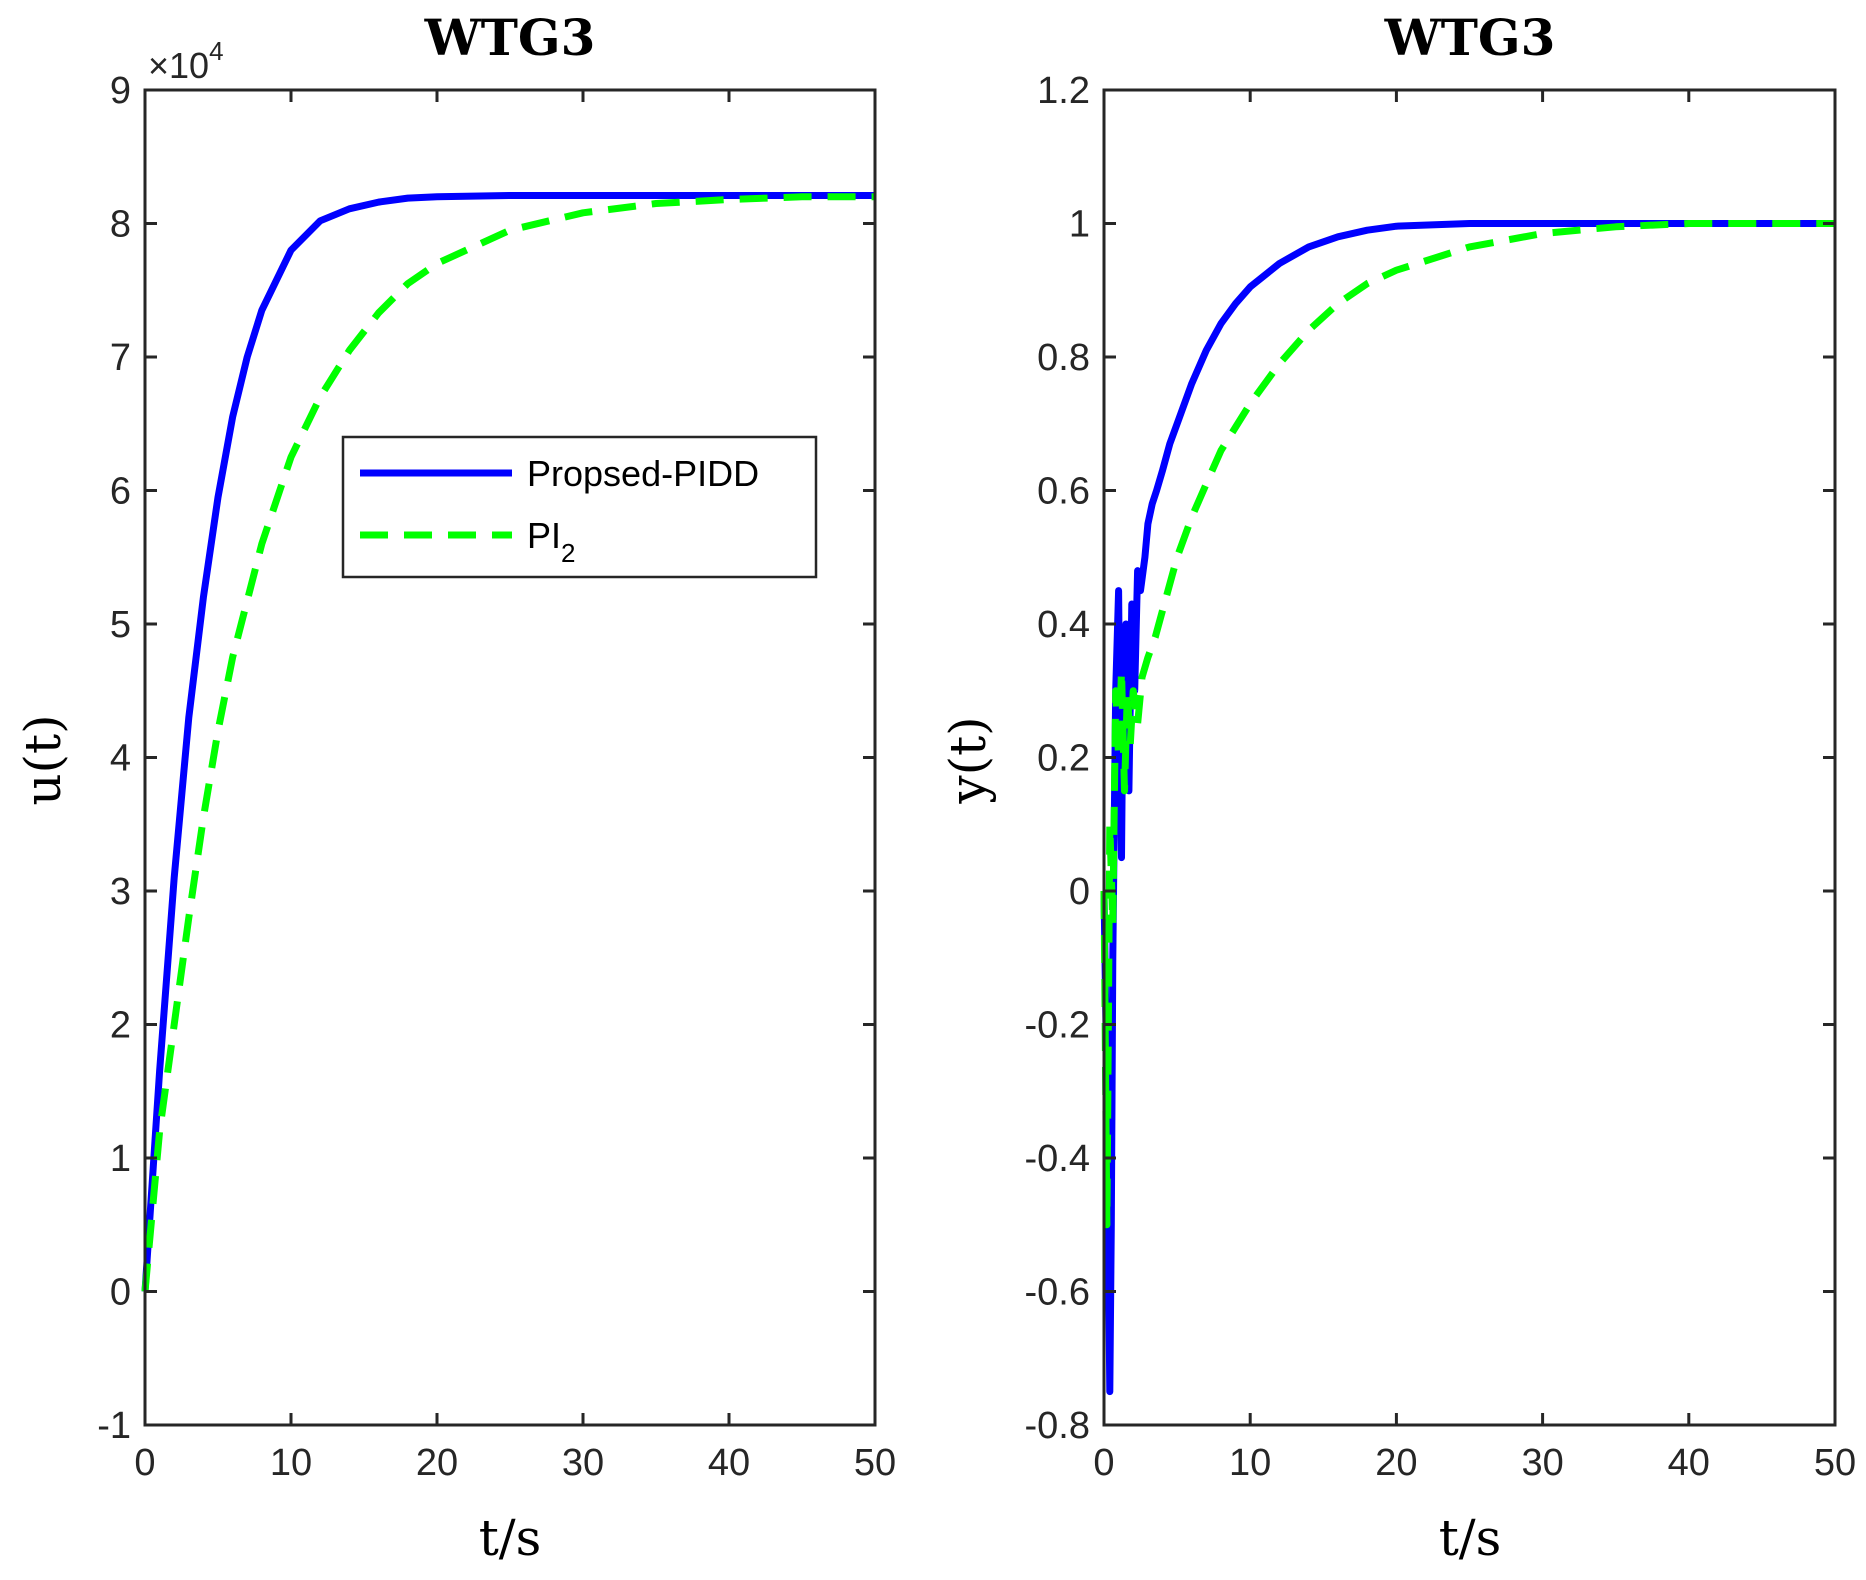 The height and width of the screenshot is (1580, 1866). I want to click on right-chart-title: WTG3, so click(1470, 37).